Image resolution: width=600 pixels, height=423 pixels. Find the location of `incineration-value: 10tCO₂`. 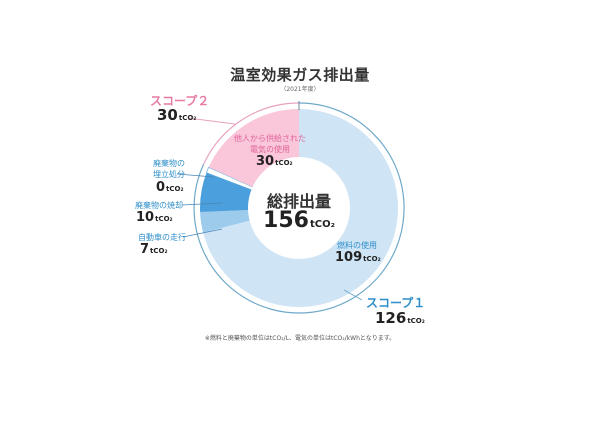

incineration-value: 10tCO₂ is located at coordinates (154, 217).